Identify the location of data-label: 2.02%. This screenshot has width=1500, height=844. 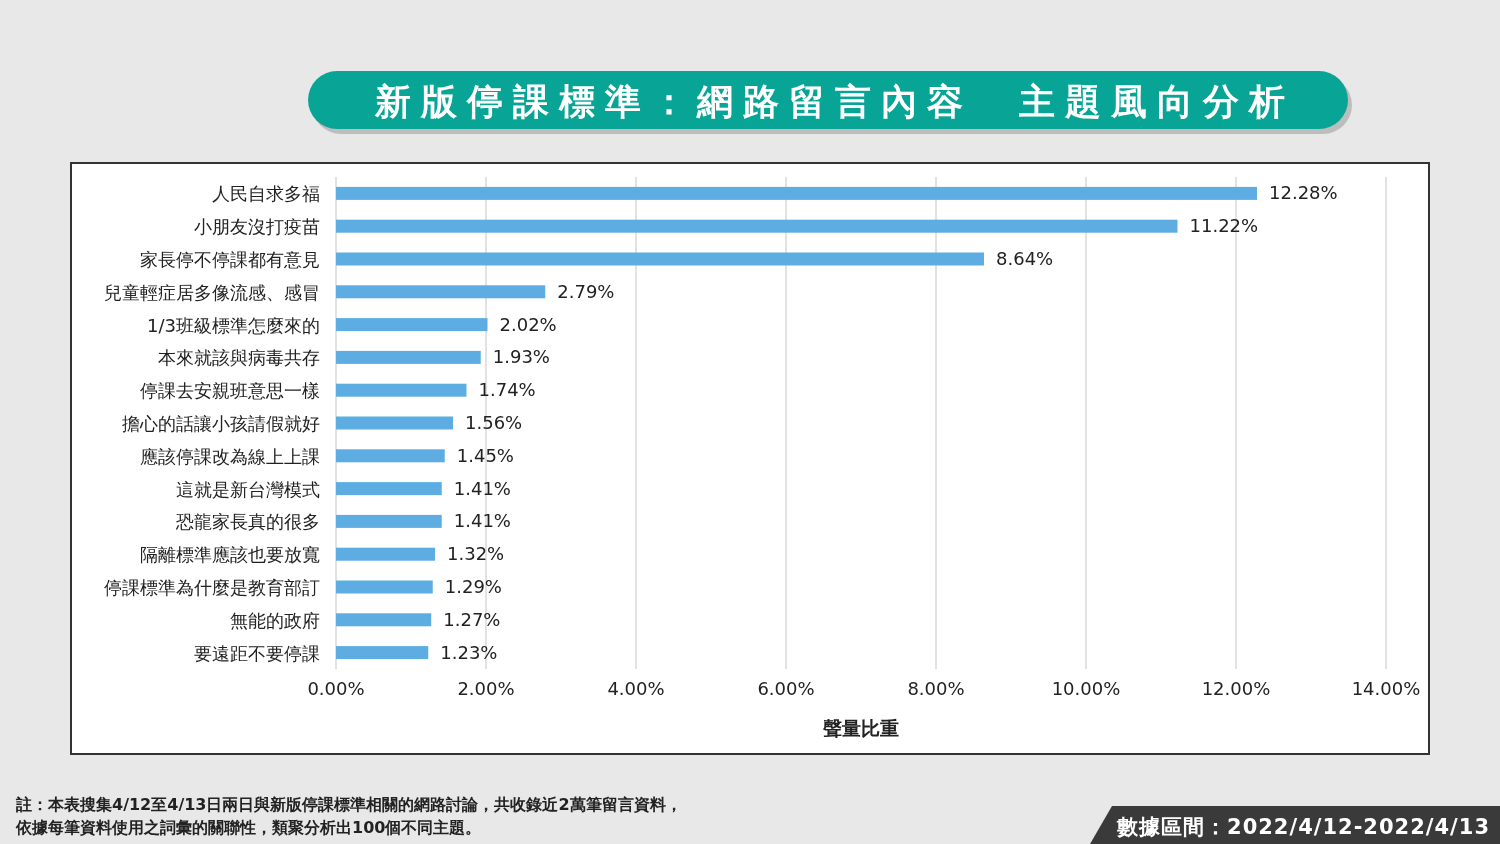
(528, 324).